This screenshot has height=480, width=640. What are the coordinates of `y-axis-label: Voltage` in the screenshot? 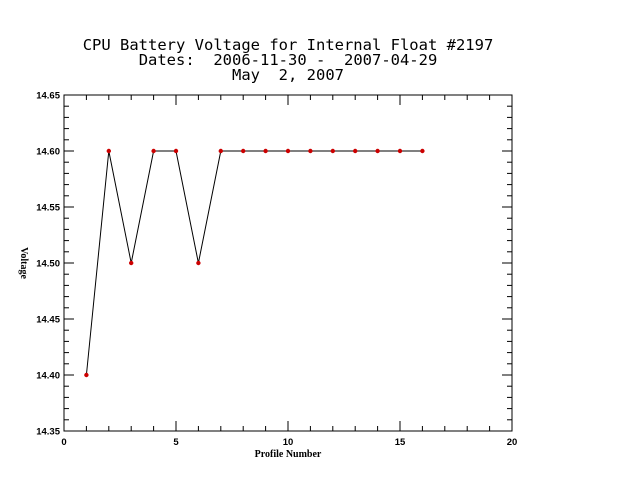 It's located at (23, 263).